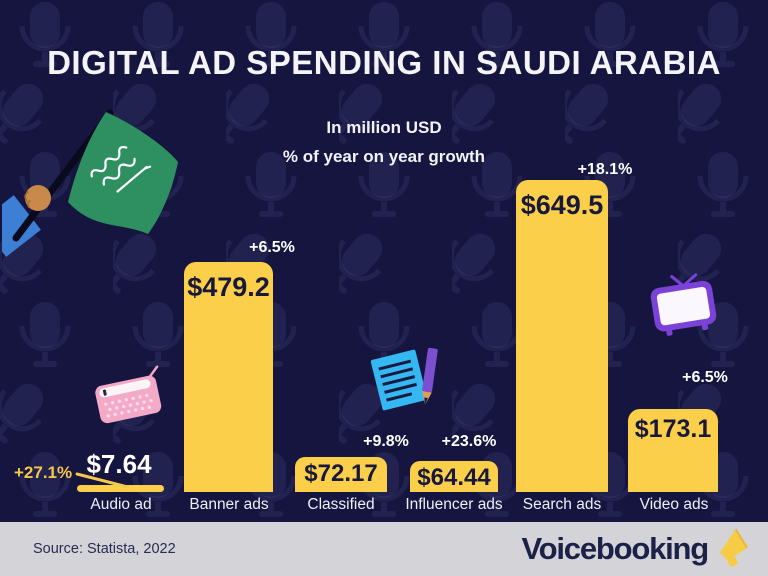 This screenshot has height=576, width=768. I want to click on bar-value-search-ads: $649.5, so click(562, 205).